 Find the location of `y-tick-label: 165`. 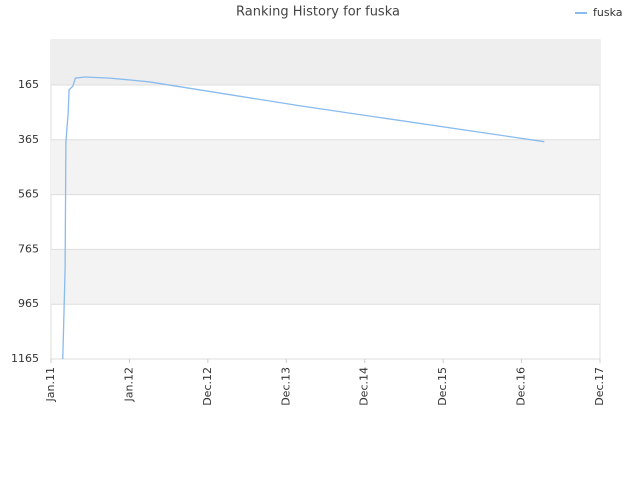

y-tick-label: 165 is located at coordinates (28, 84).